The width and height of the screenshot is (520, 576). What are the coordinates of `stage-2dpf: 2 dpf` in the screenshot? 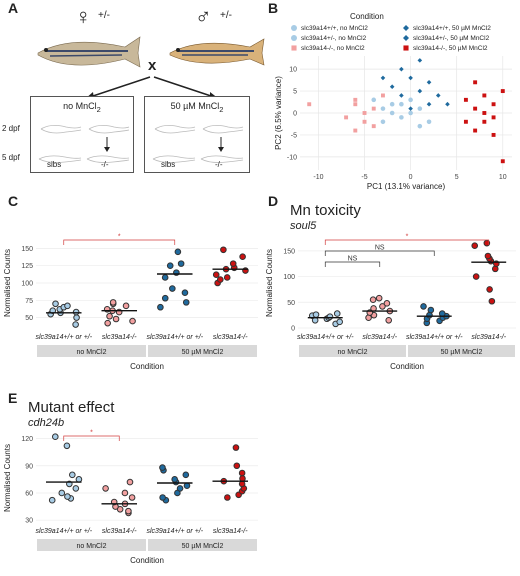 It's located at (11, 128).